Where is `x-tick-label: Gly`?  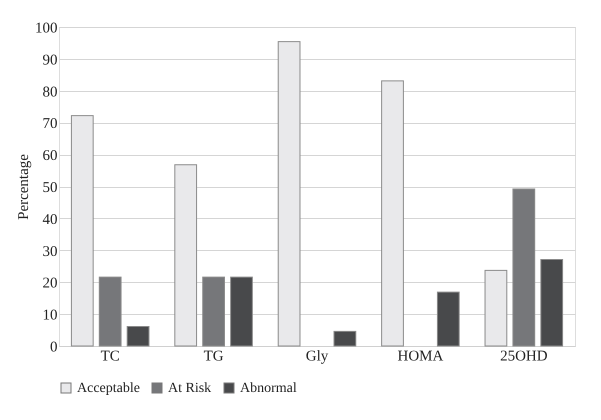 x-tick-label: Gly is located at coordinates (317, 356).